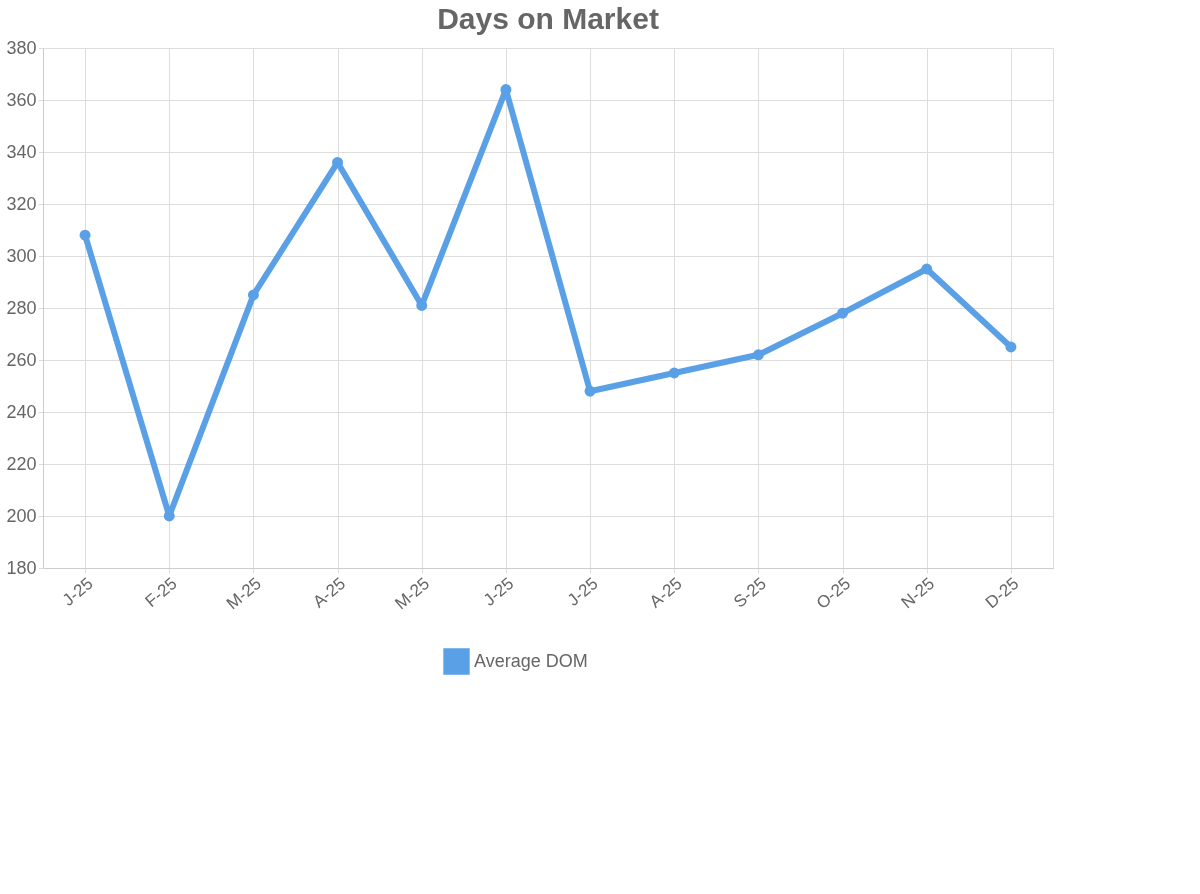 Image resolution: width=1200 pixels, height=894 pixels. I want to click on y-tick-label: 220, so click(21, 463).